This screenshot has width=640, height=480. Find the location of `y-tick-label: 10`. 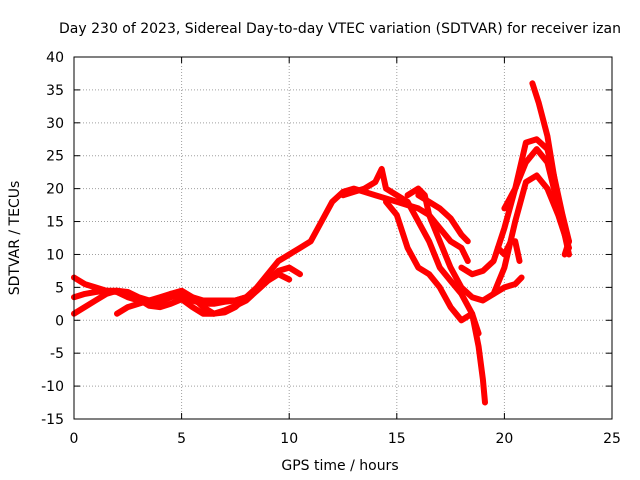

y-tick-label: 10 is located at coordinates (55, 255).